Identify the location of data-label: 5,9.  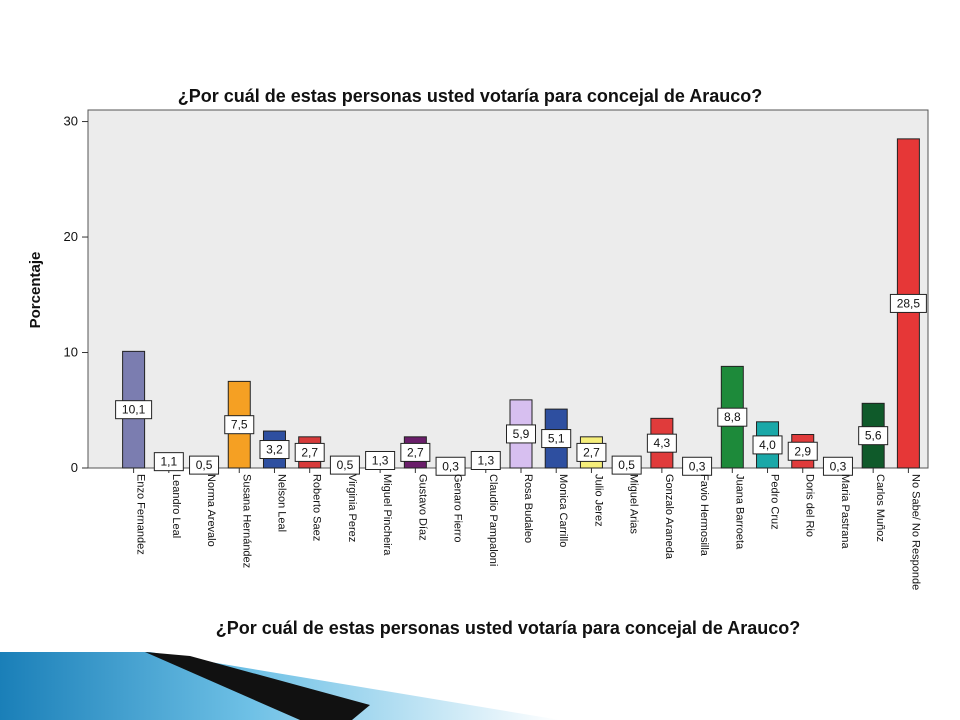
(521, 434).